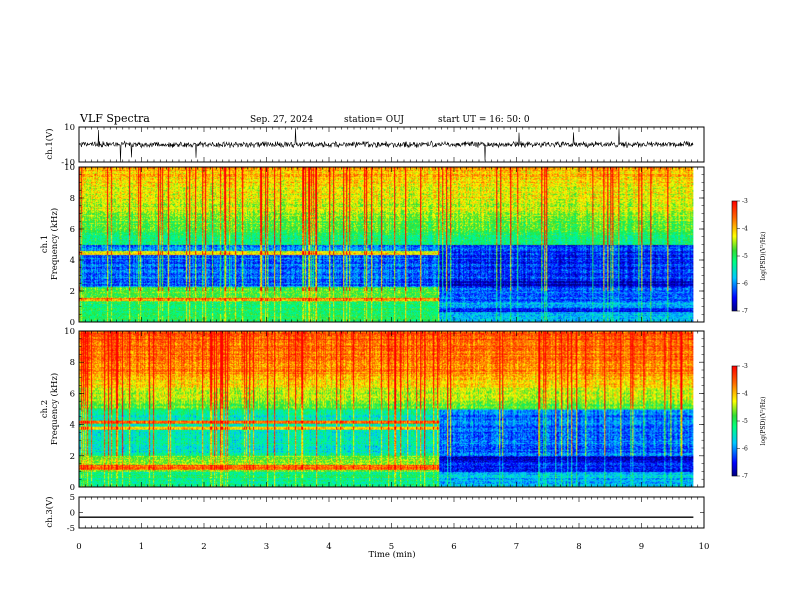 The height and width of the screenshot is (612, 792). Describe the element at coordinates (745, 201) in the screenshot. I see `ch1-colorbar-tick: -3` at that location.